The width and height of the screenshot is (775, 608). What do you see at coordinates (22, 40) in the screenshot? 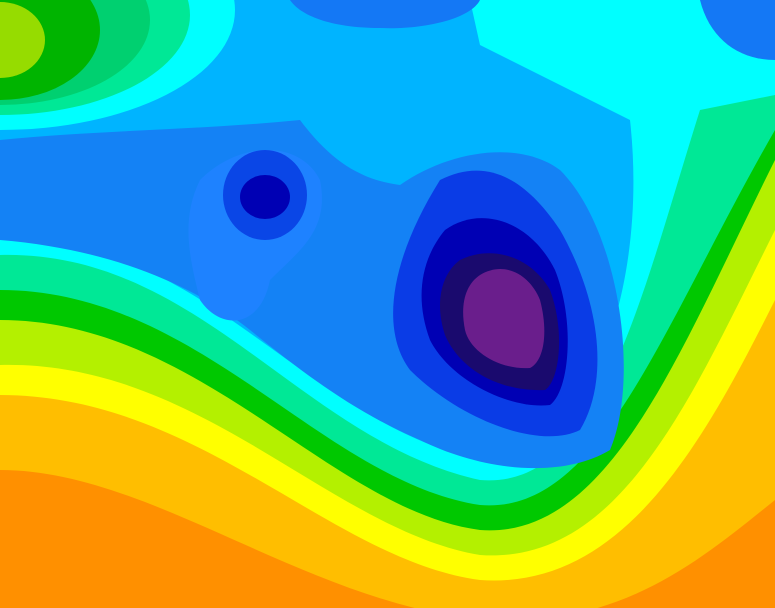
I see `corner-yellow-green` at bounding box center [22, 40].